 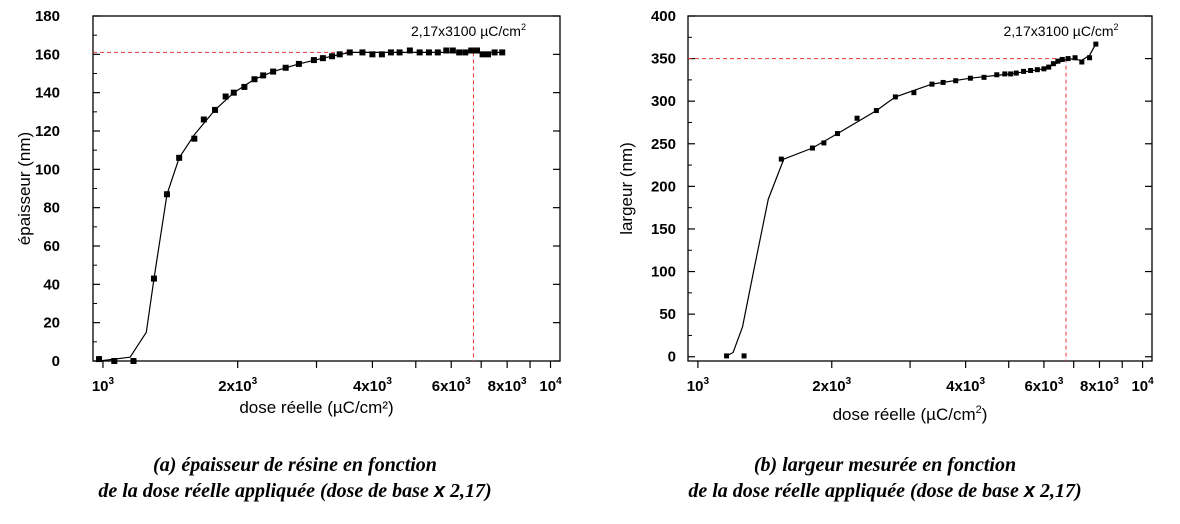 What do you see at coordinates (663, 144) in the screenshot?
I see `y-tick-label: 250` at bounding box center [663, 144].